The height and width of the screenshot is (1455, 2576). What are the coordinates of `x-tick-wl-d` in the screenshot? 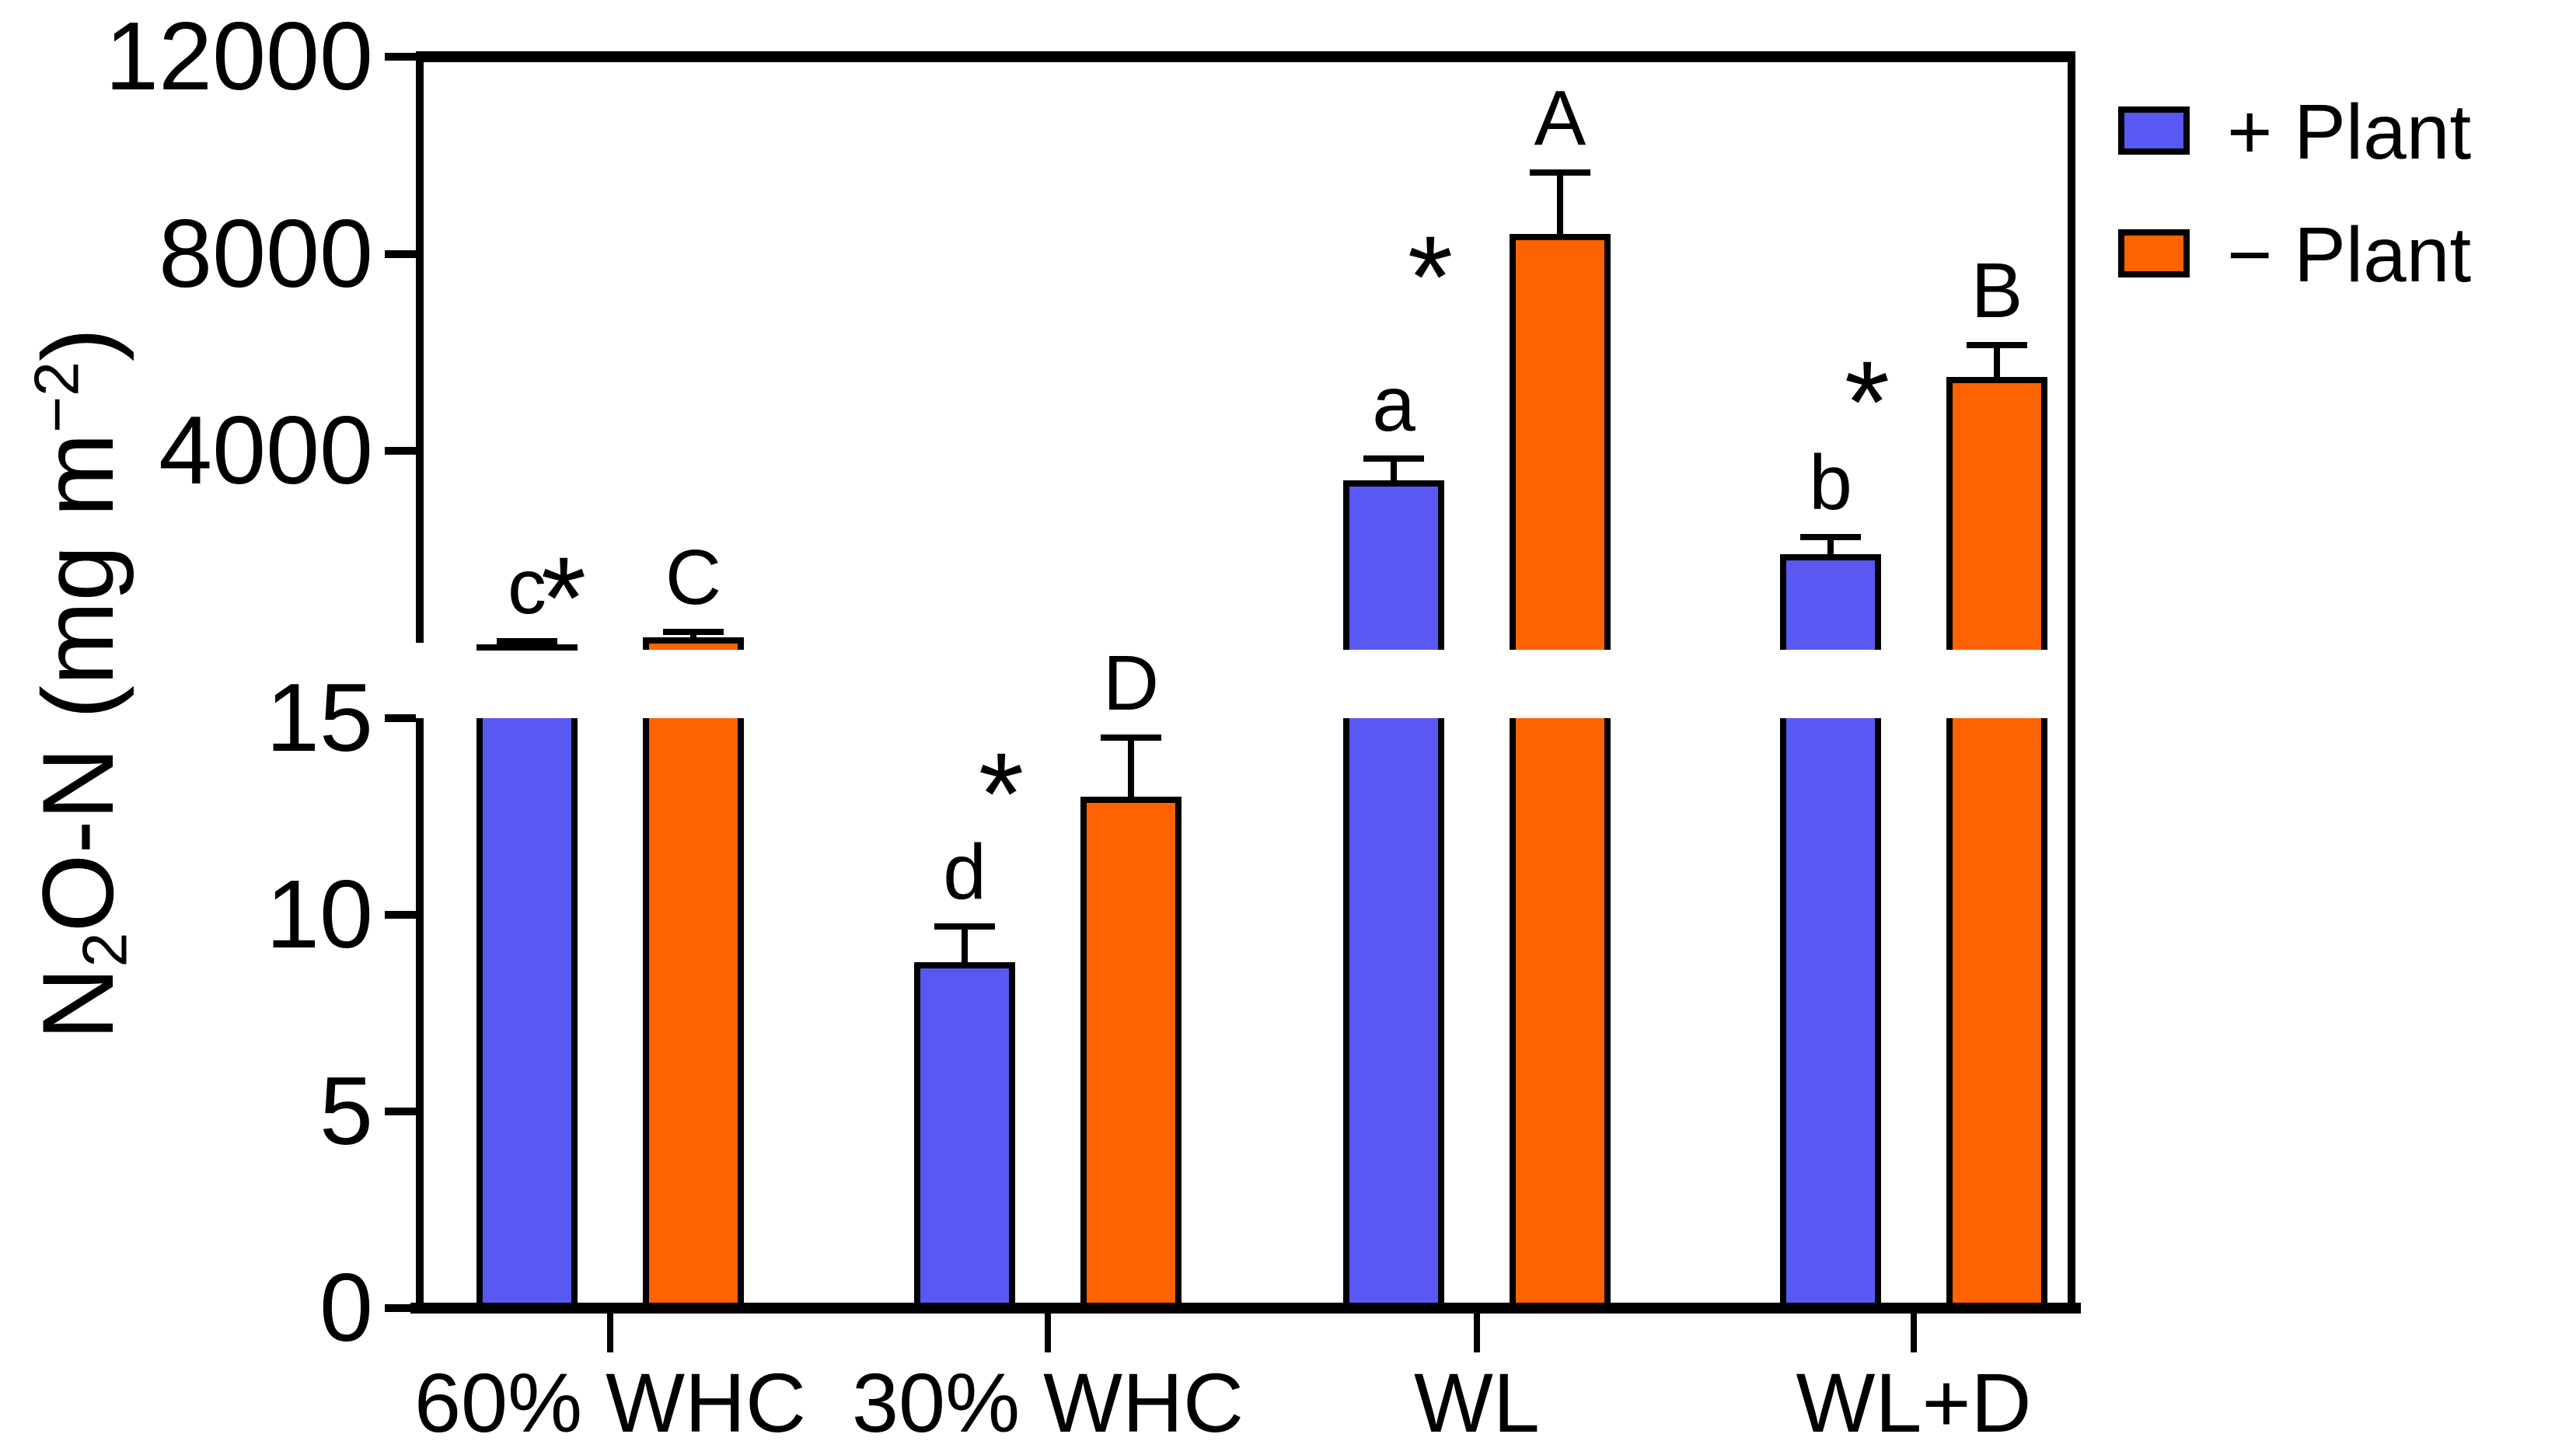 It's located at (1914, 1333).